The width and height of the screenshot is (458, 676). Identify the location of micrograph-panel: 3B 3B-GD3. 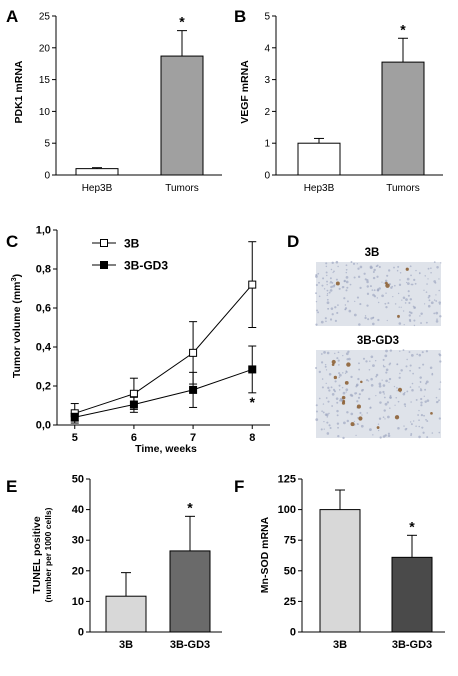
(378, 343).